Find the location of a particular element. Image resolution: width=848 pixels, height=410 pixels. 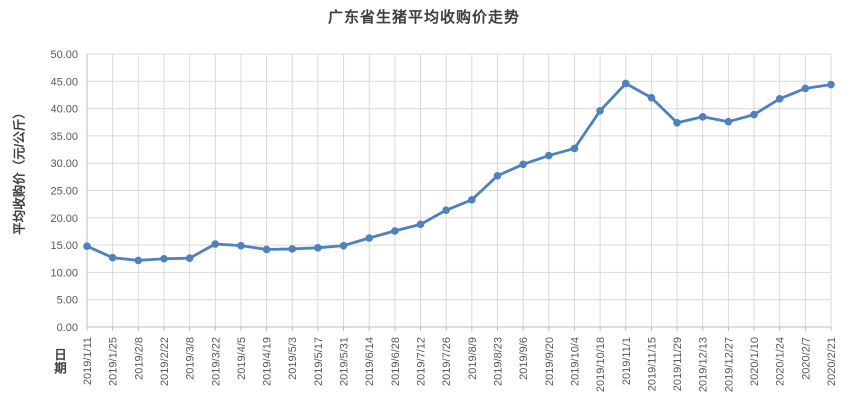

x-tick-label: 2019/1/25 is located at coordinates (114, 361).